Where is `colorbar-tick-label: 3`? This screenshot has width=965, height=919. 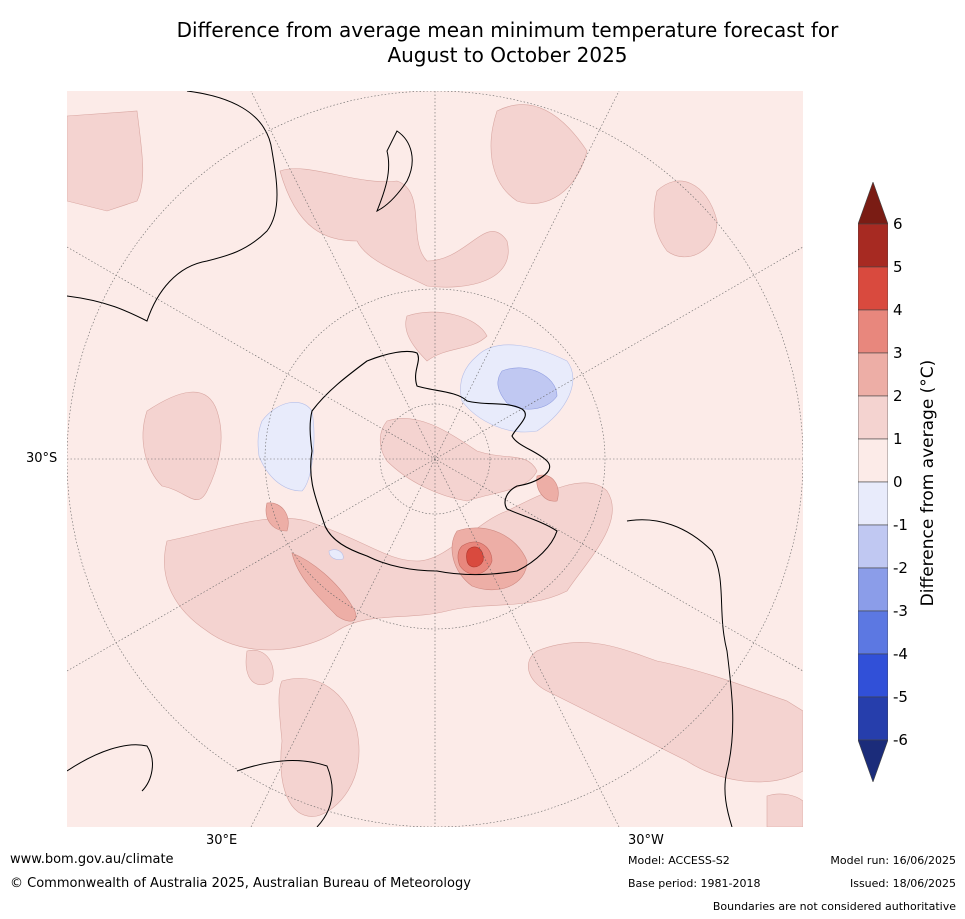 colorbar-tick-label: 3 is located at coordinates (898, 353).